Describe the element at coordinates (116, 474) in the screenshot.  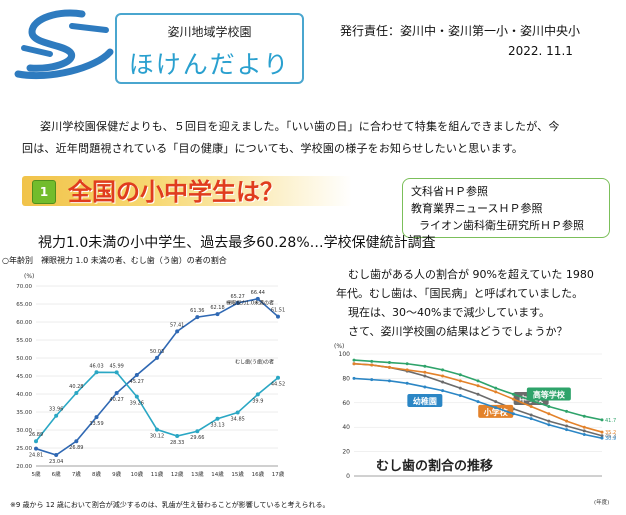
I see `x-tick-label: 9歳` at that location.